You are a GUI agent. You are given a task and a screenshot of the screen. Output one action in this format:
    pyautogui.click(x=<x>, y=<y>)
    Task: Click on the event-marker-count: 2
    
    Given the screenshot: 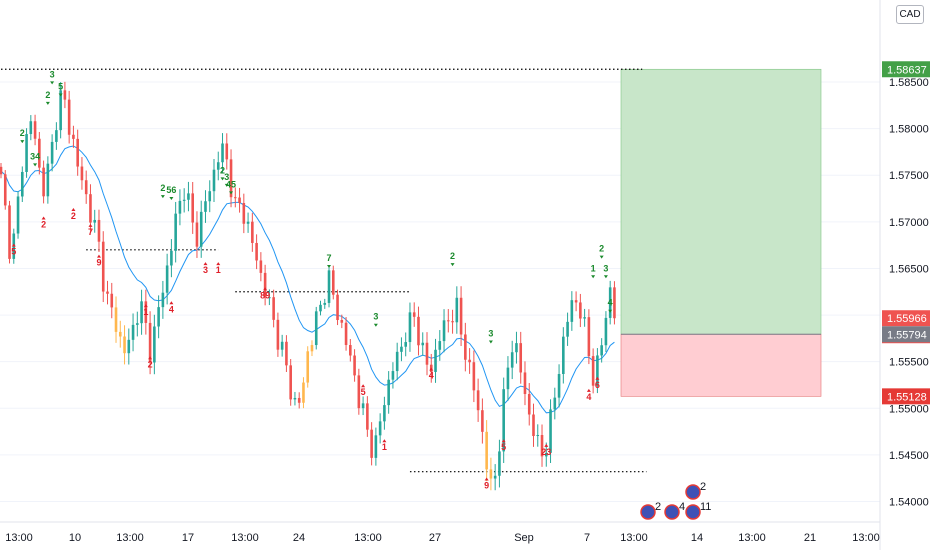 What is the action you would take?
    pyautogui.click(x=658, y=507)
    